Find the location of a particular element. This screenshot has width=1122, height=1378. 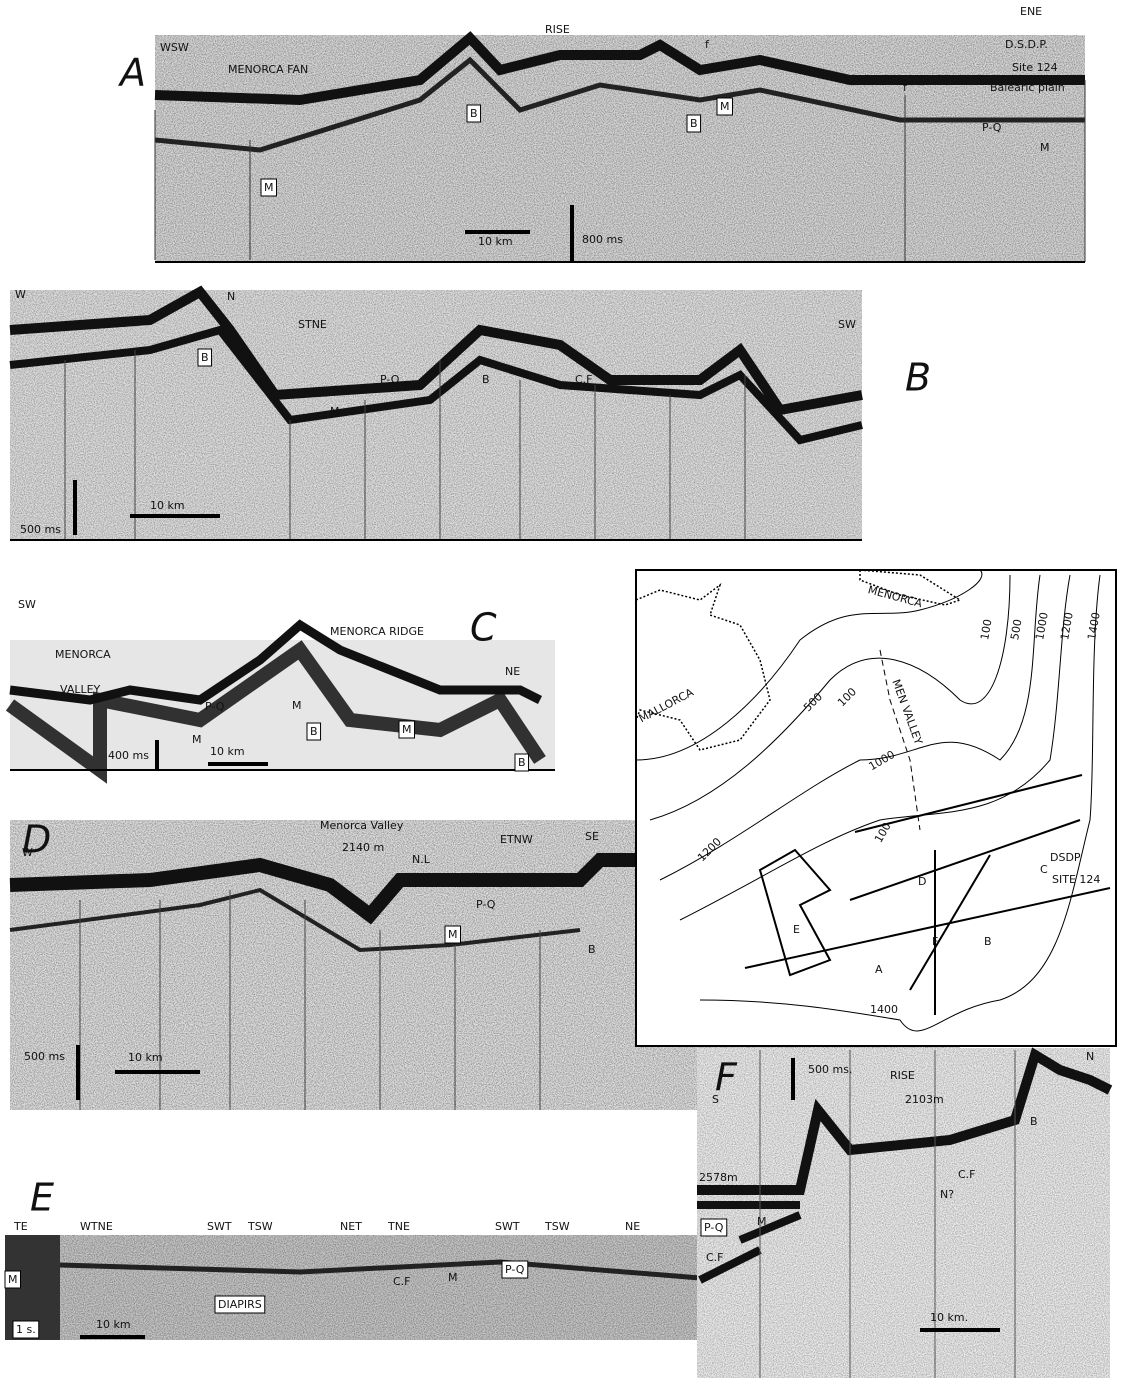

label: ENE is located at coordinates (1031, 11).